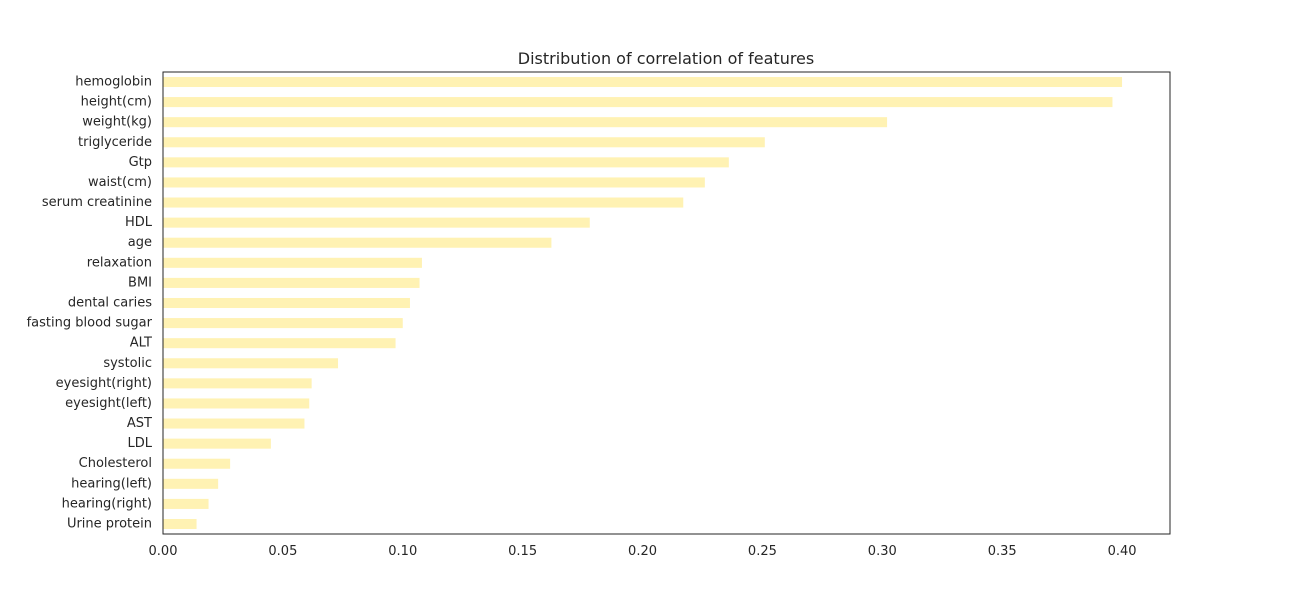  What do you see at coordinates (402, 551) in the screenshot?
I see `x-tick-label: 0.10` at bounding box center [402, 551].